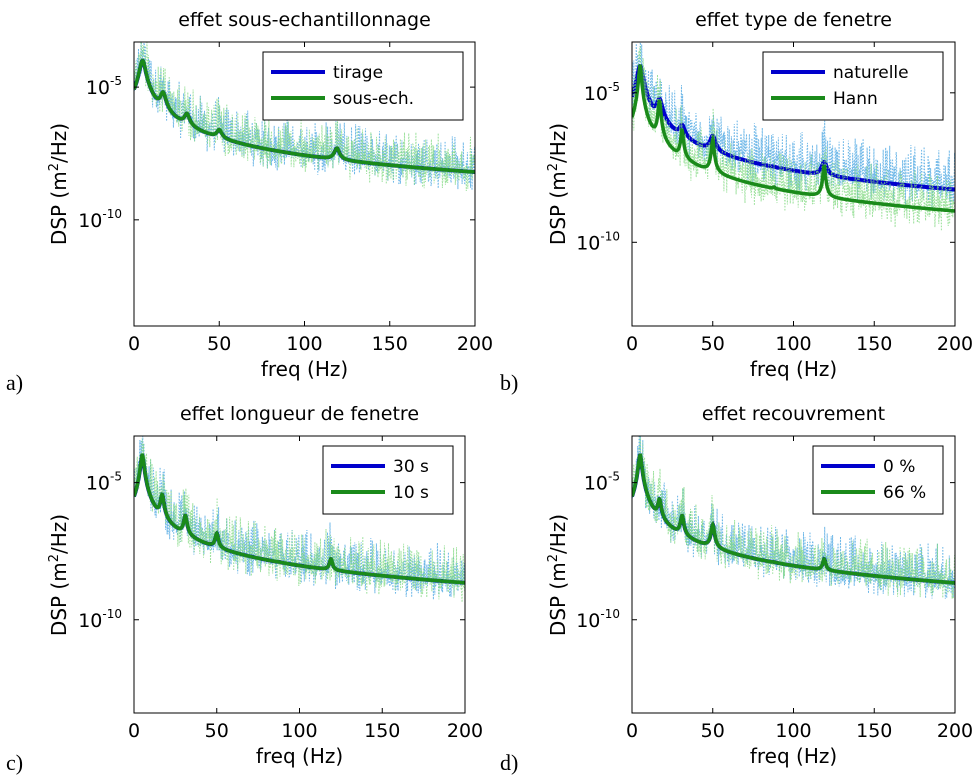  Describe the element at coordinates (904, 493) in the screenshot. I see `legend-label-2: 66 %` at that location.